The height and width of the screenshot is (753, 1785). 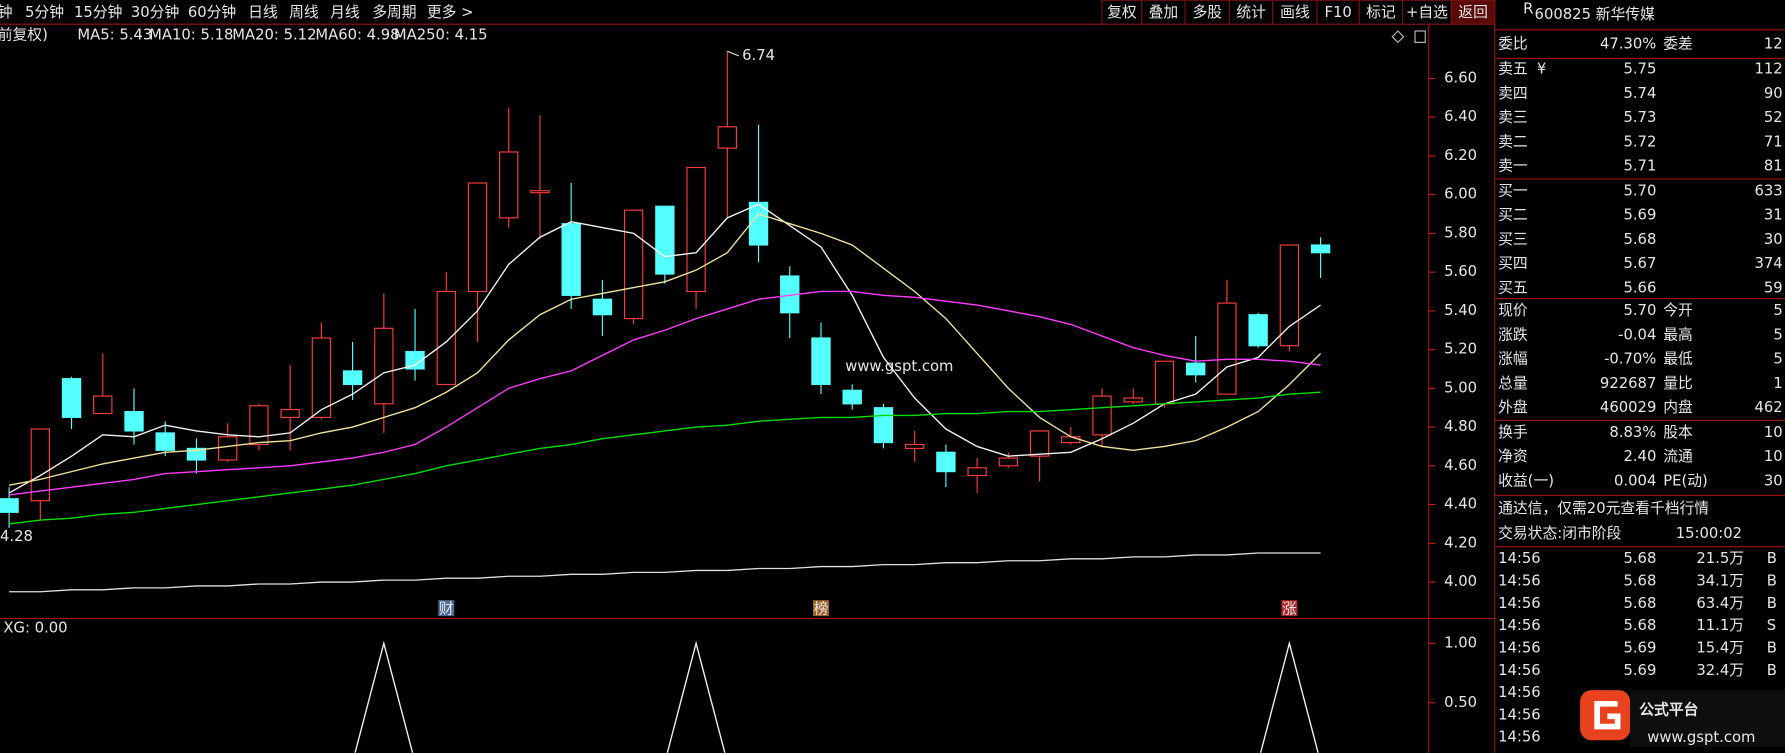 What do you see at coordinates (1164, 12) in the screenshot?
I see `toolbar-button-label: 叠加` at bounding box center [1164, 12].